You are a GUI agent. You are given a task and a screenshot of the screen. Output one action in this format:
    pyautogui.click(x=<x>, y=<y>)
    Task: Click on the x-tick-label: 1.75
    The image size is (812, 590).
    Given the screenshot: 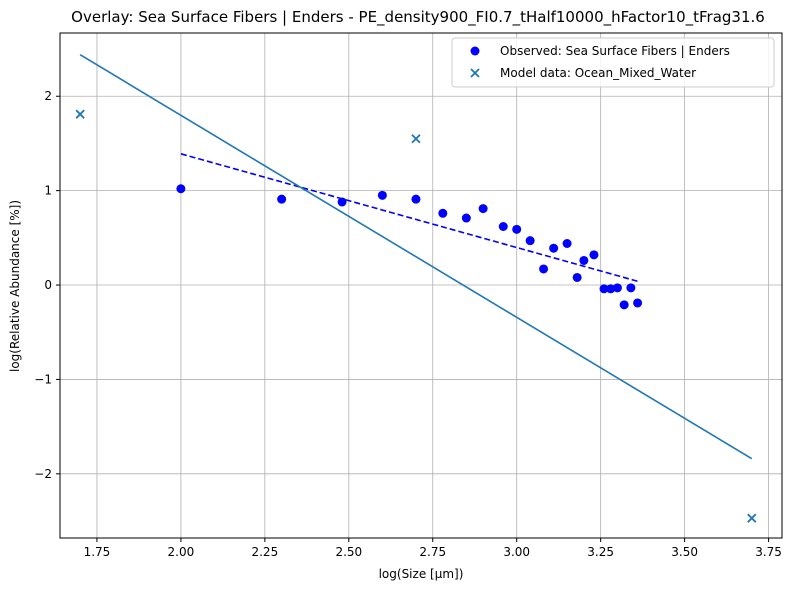 What is the action you would take?
    pyautogui.click(x=97, y=552)
    